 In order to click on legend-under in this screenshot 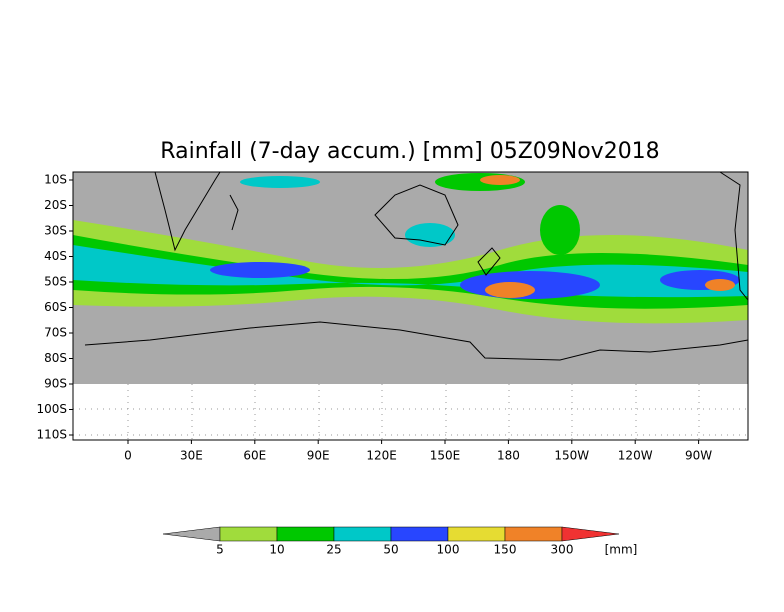, I will do `click(191, 534)`.